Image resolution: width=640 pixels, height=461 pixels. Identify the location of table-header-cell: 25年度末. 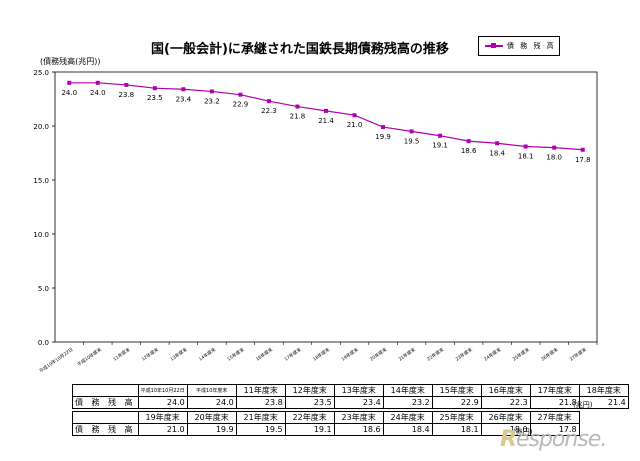
(456, 417).